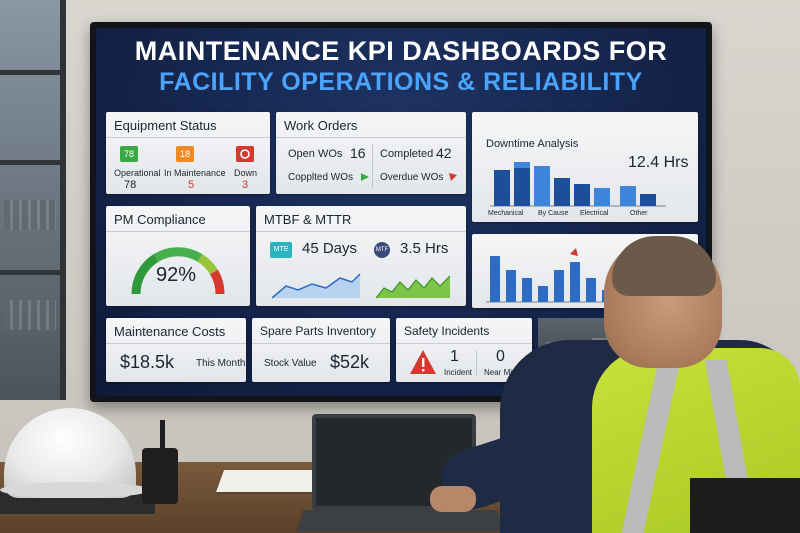 This screenshot has width=800, height=533. What do you see at coordinates (458, 372) in the screenshot?
I see `incident-label: Incident` at bounding box center [458, 372].